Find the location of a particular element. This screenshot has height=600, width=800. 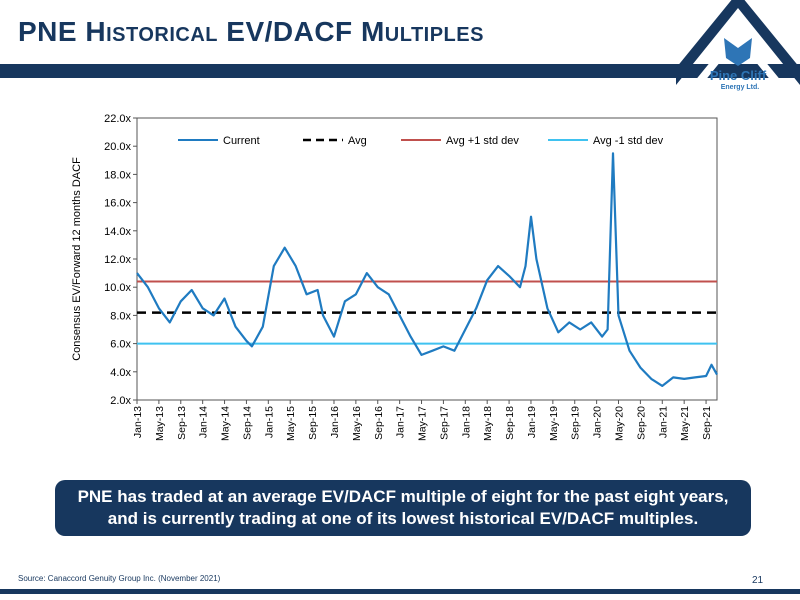

y-tick-label: 14.0x is located at coordinates (117, 232).